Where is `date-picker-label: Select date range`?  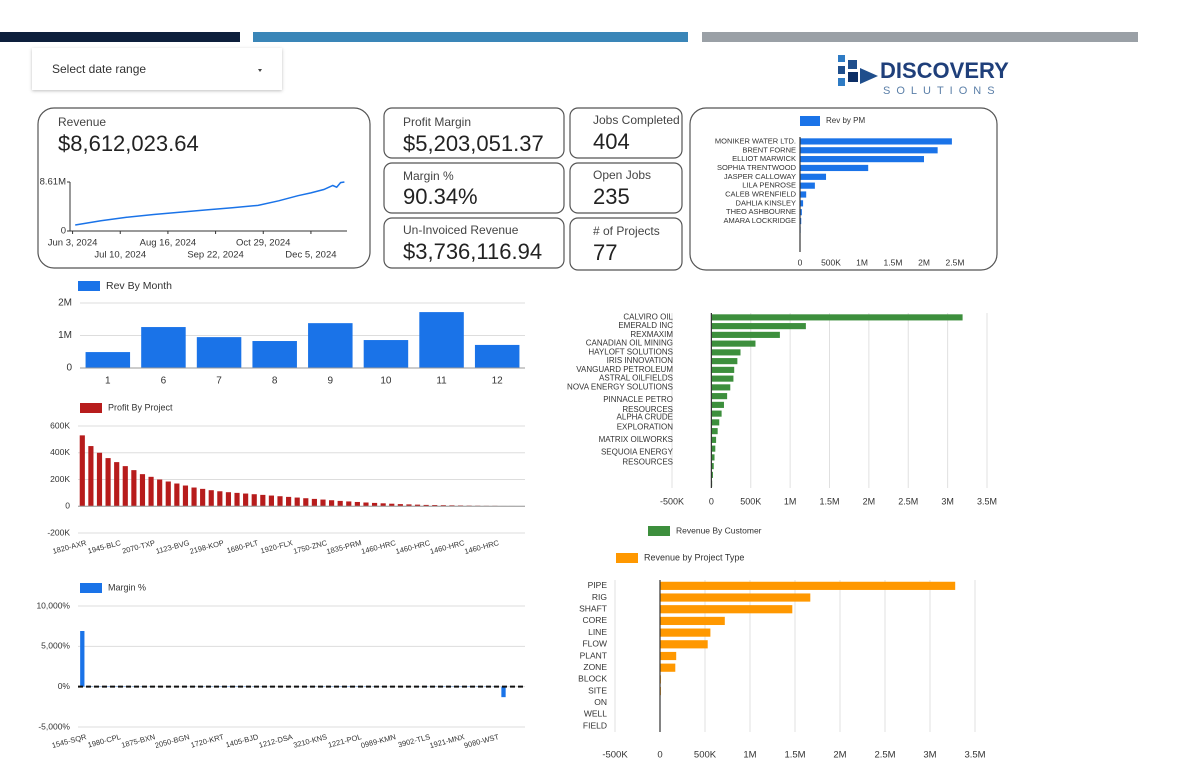
date-picker-label: Select date range is located at coordinates (99, 69).